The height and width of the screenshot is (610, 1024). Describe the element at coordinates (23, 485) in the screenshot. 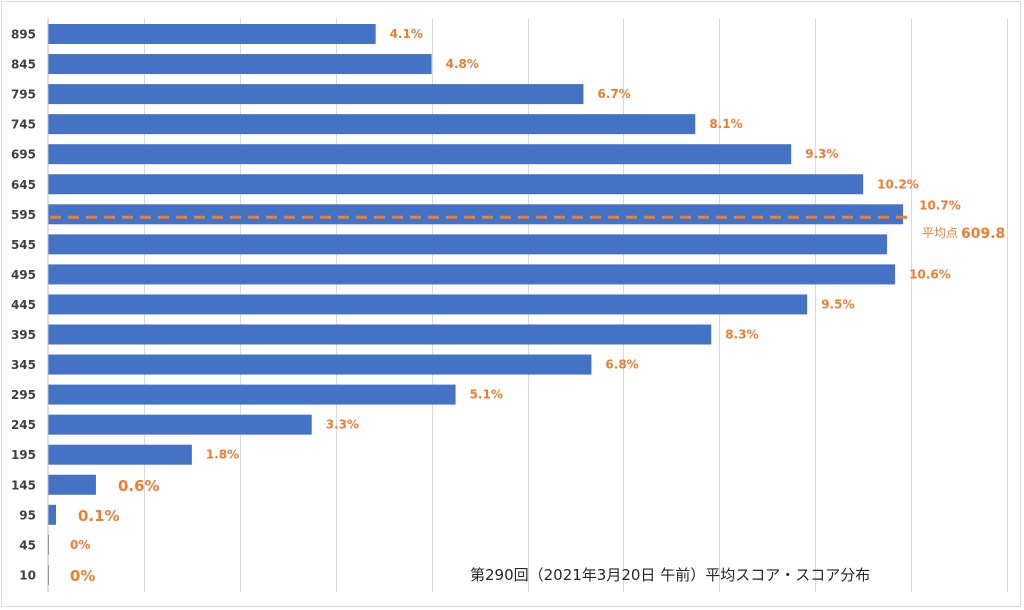

I see `tick-label-145: 145` at that location.